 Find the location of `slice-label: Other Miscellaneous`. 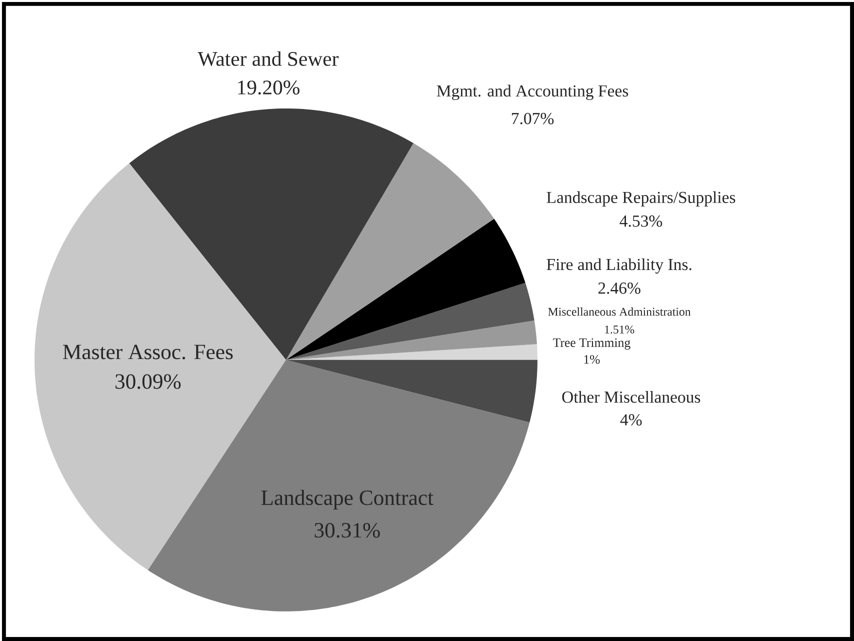

slice-label: Other Miscellaneous is located at coordinates (631, 396).